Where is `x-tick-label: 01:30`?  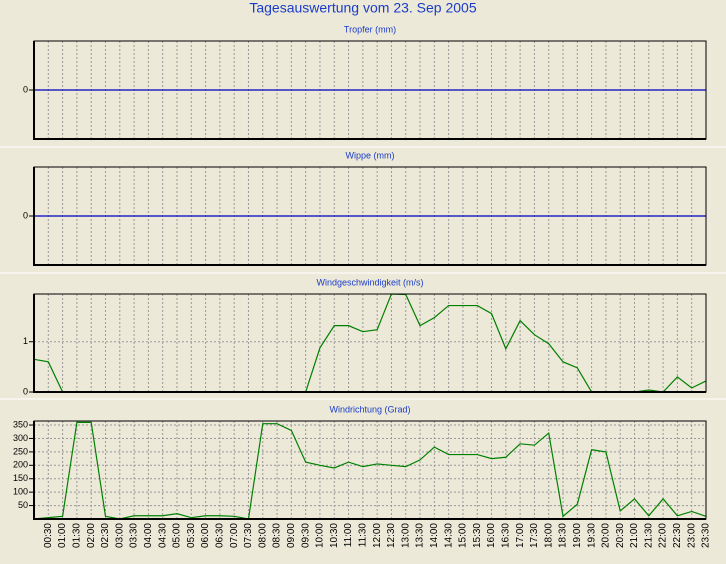 x-tick-label: 01:30 is located at coordinates (77, 535).